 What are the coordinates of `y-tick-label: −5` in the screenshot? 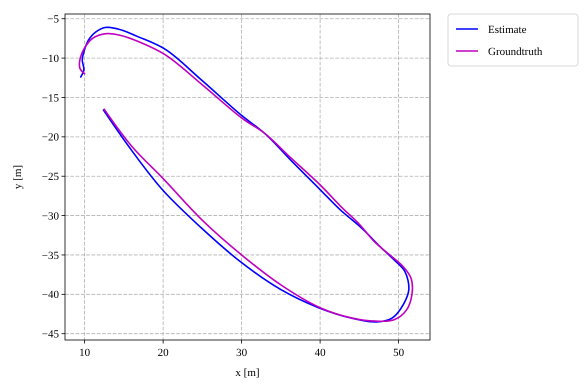 It's located at (53, 20).